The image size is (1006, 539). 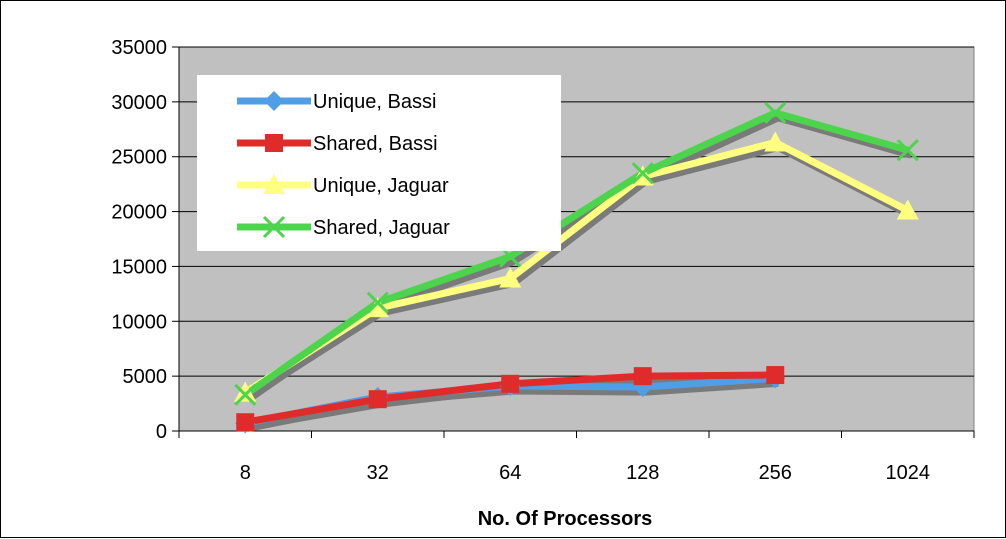 What do you see at coordinates (139, 48) in the screenshot?
I see `y-tick-label-35000: 35000` at bounding box center [139, 48].